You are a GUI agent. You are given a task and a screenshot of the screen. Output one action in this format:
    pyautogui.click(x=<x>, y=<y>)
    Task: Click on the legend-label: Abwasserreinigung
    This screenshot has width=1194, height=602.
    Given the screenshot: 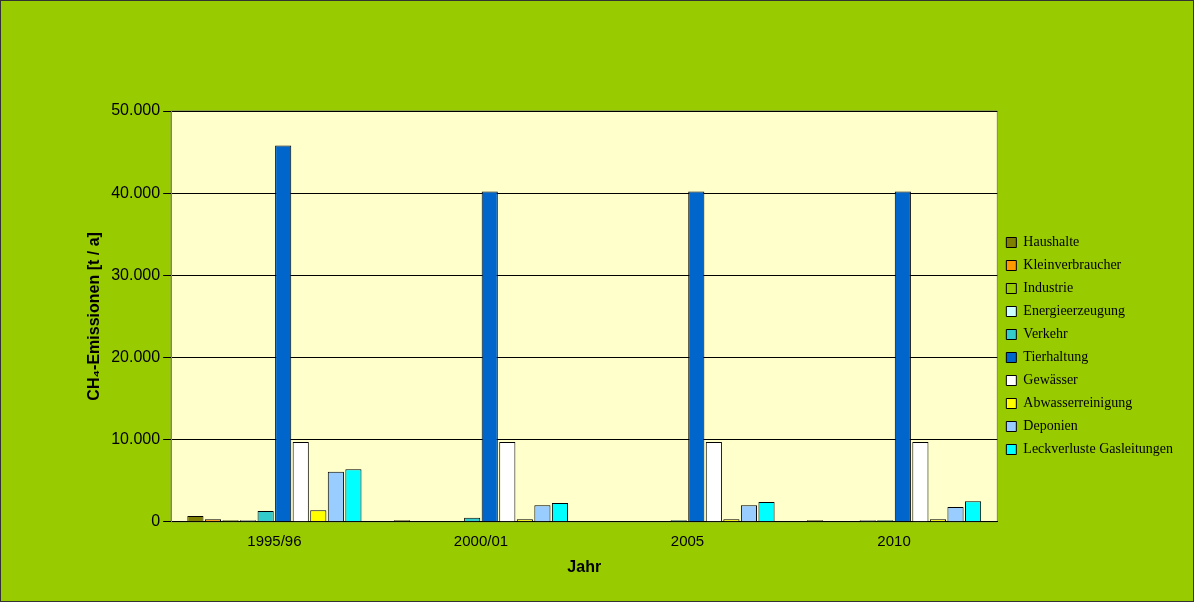 What is the action you would take?
    pyautogui.click(x=1078, y=403)
    